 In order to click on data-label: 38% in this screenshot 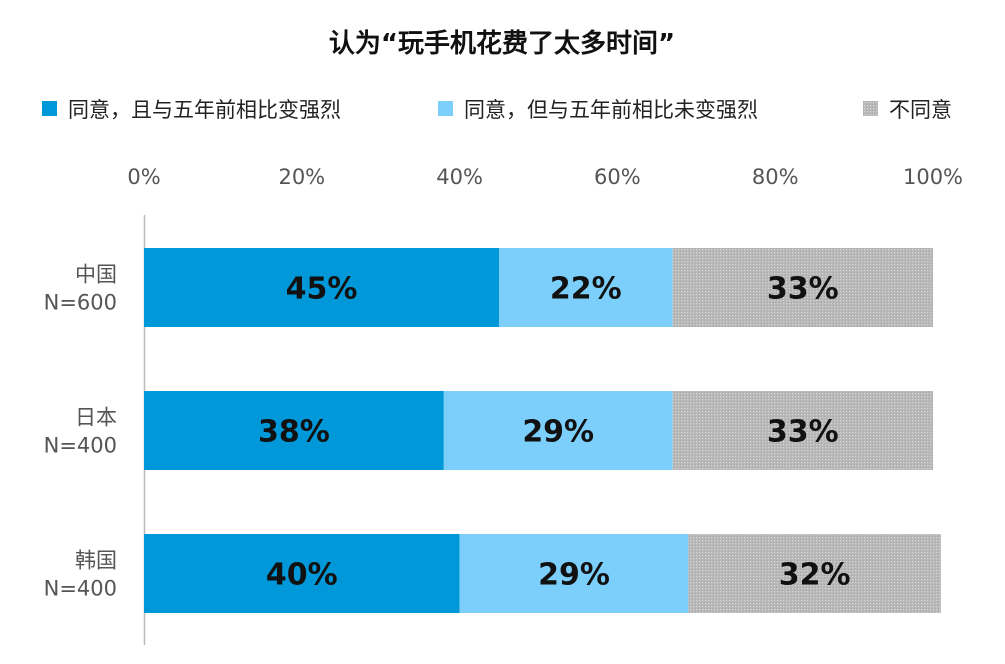, I will do `click(294, 432)`.